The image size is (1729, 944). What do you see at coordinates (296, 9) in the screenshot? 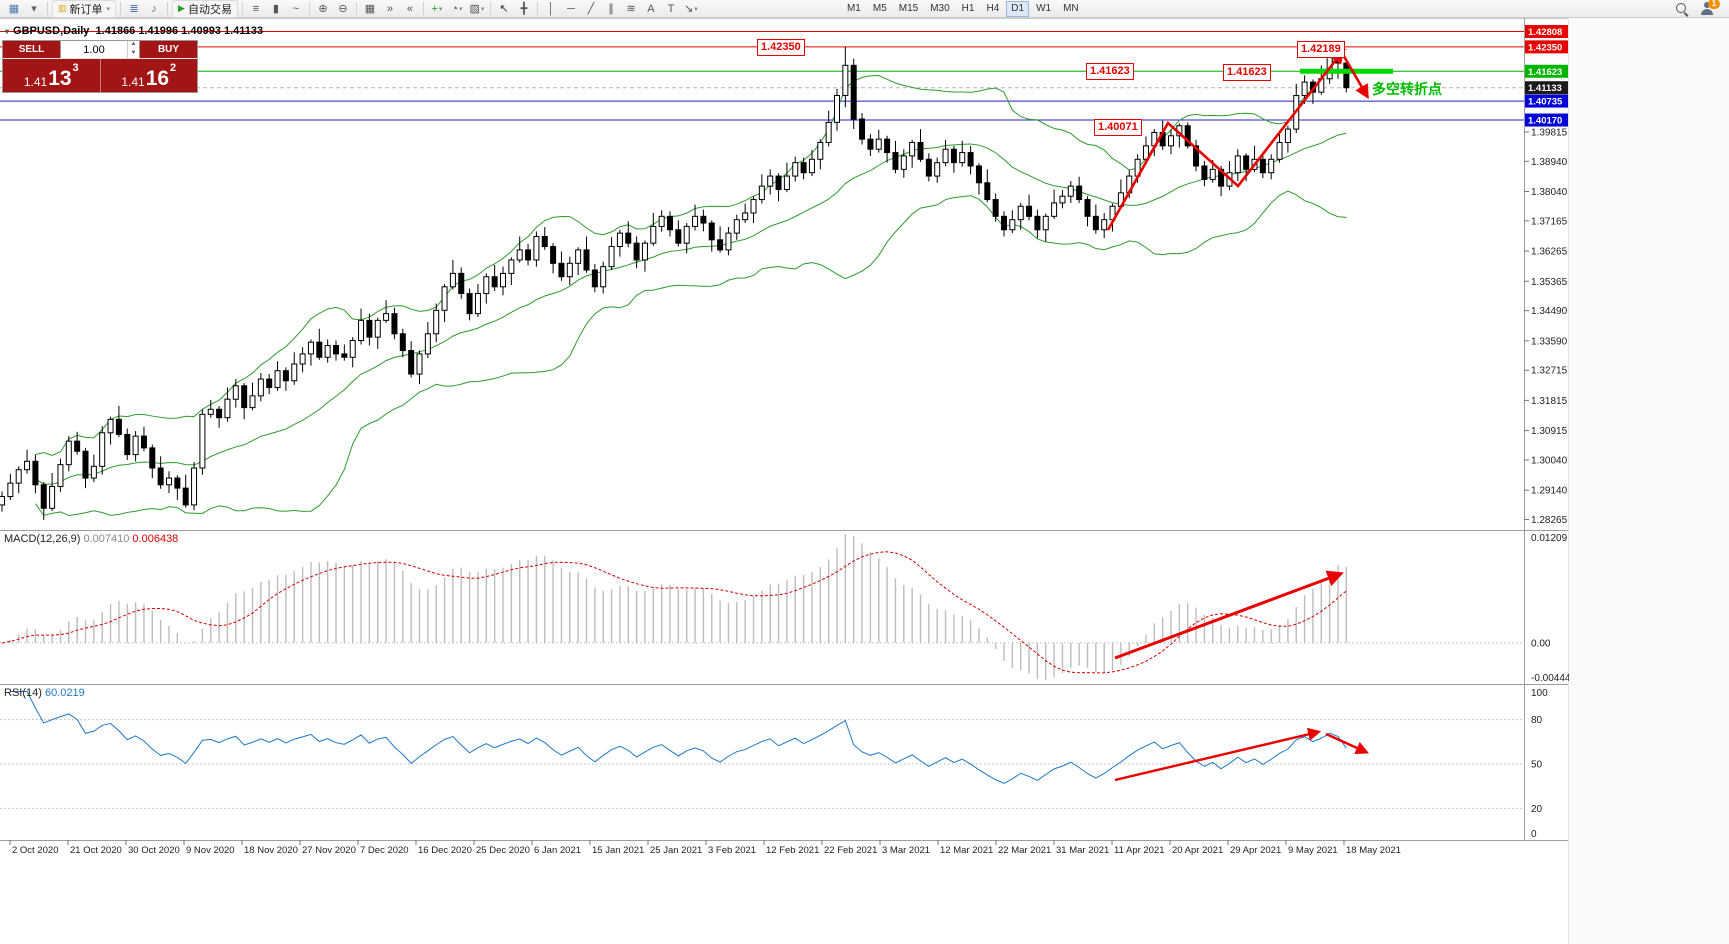
I see `line-chart-icon: ~` at bounding box center [296, 9].